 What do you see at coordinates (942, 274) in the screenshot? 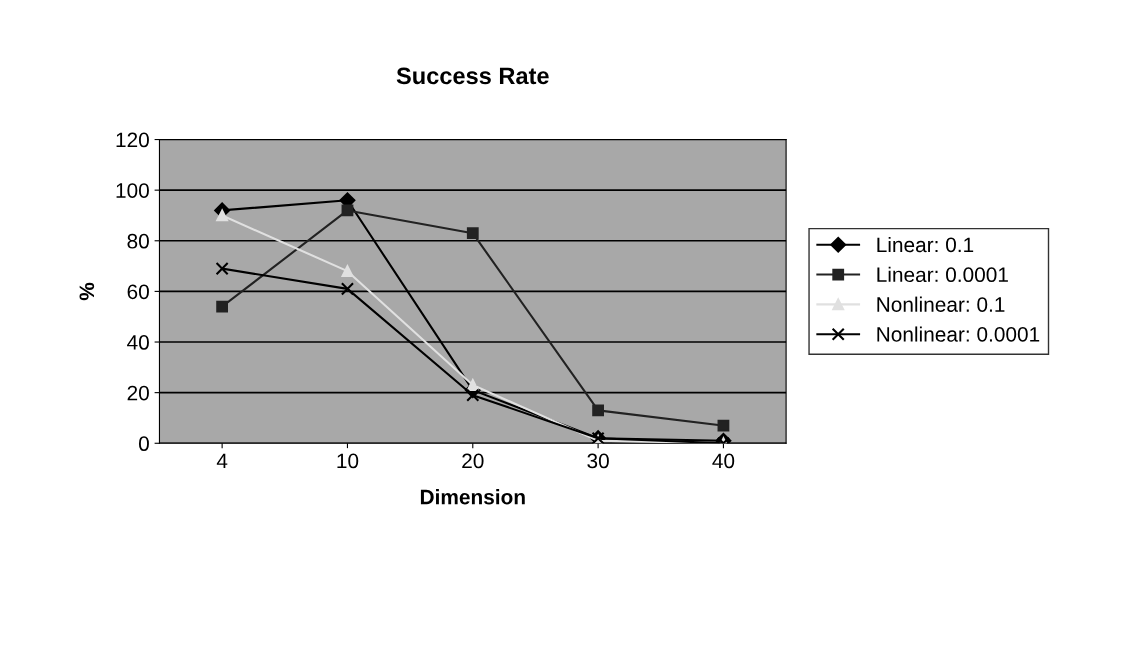
I see `legend-label: Linear: 0.0001` at bounding box center [942, 274].